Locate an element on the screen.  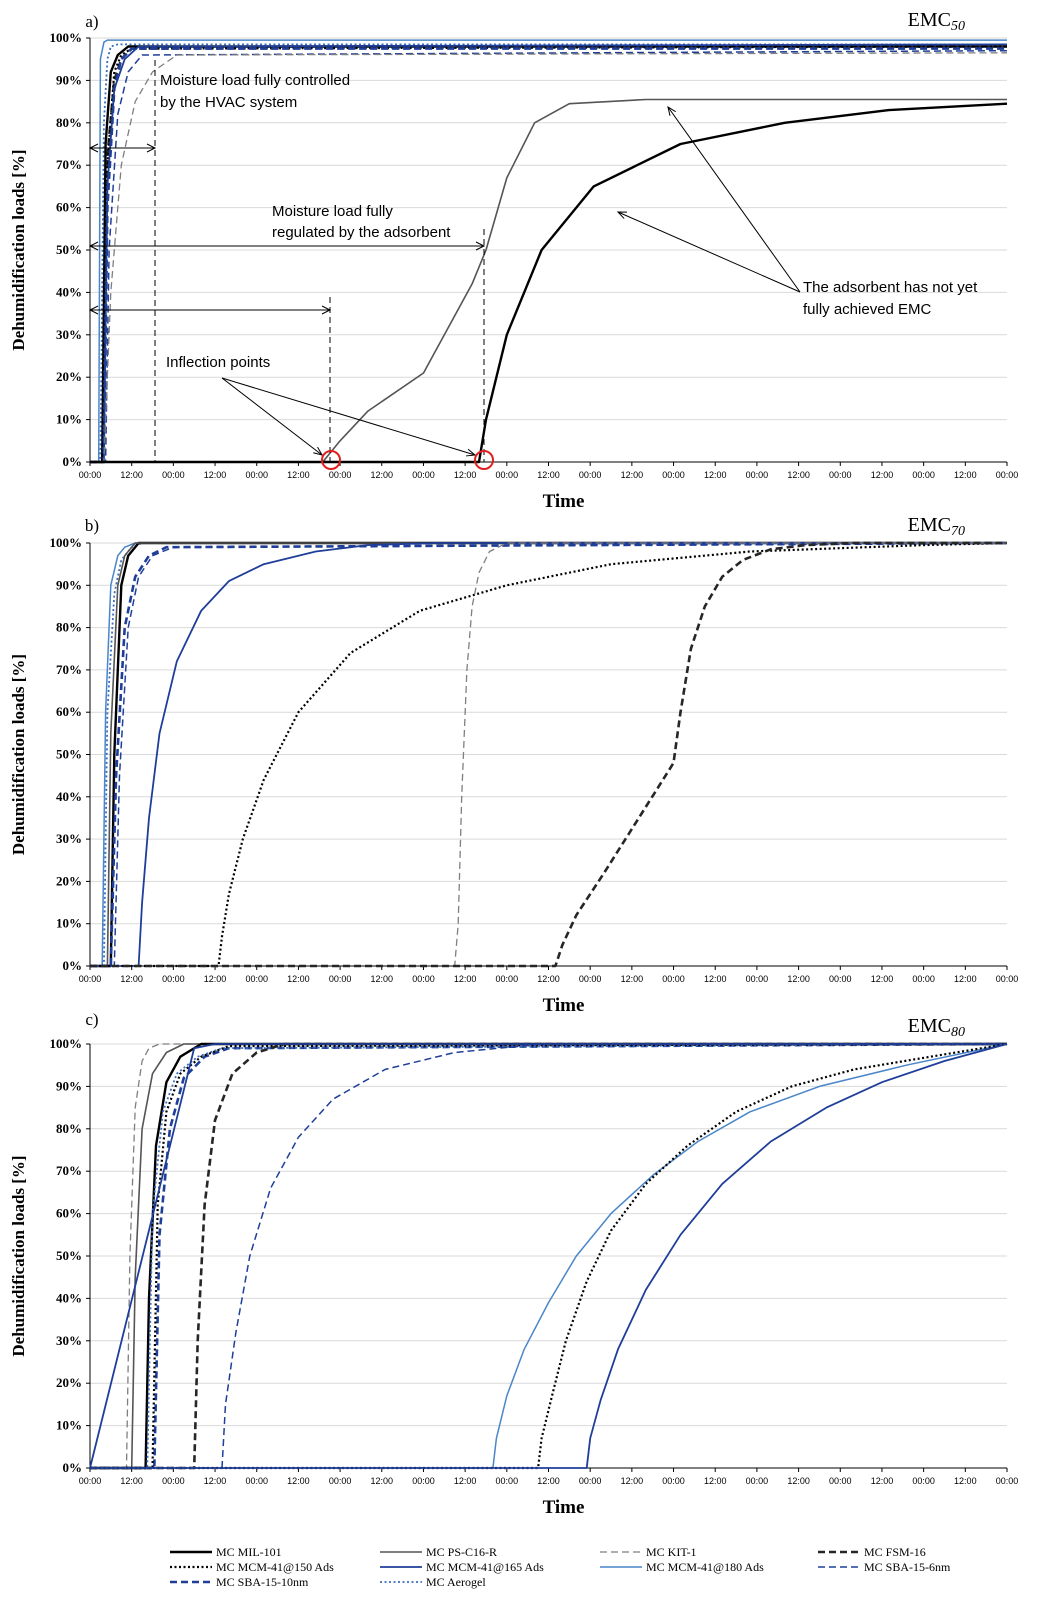
annotation-text: regulated by the adsorbent is located at coordinates (361, 232).